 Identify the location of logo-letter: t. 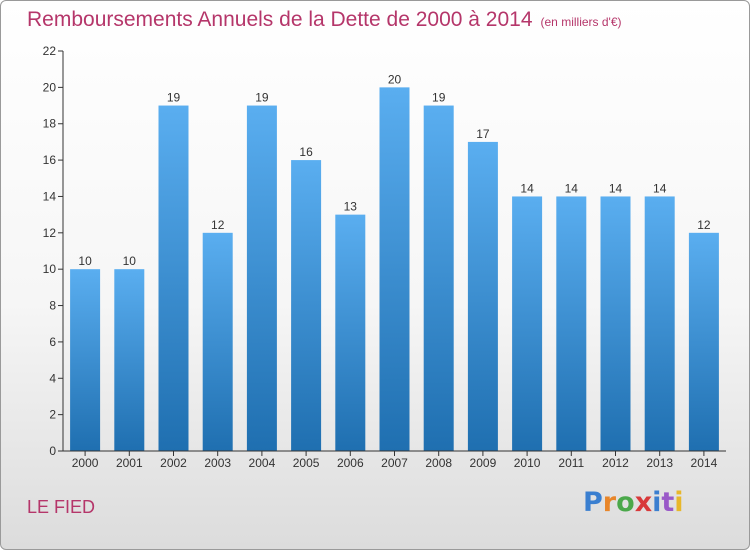
(668, 502).